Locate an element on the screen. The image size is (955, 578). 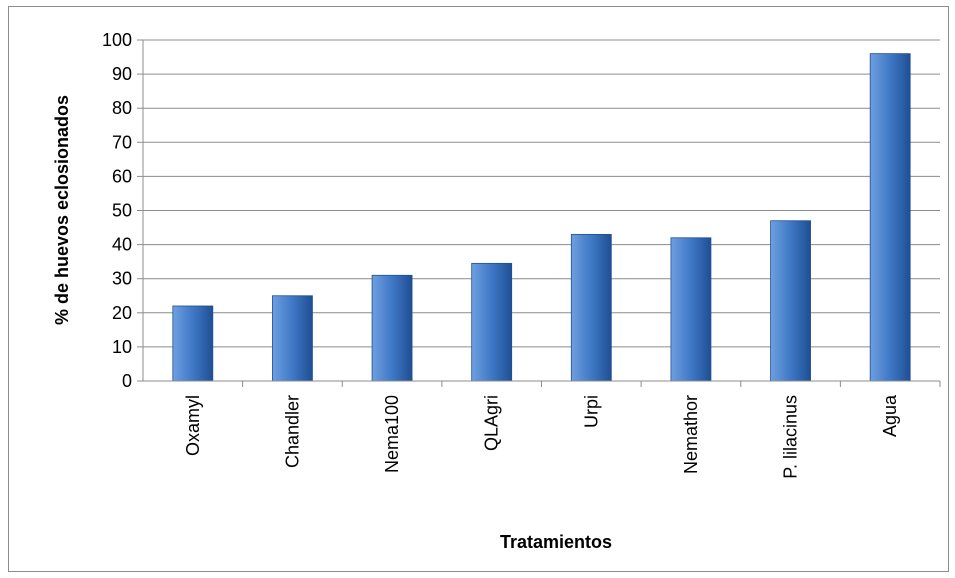
y-tick-label: 40 is located at coordinates (122, 245).